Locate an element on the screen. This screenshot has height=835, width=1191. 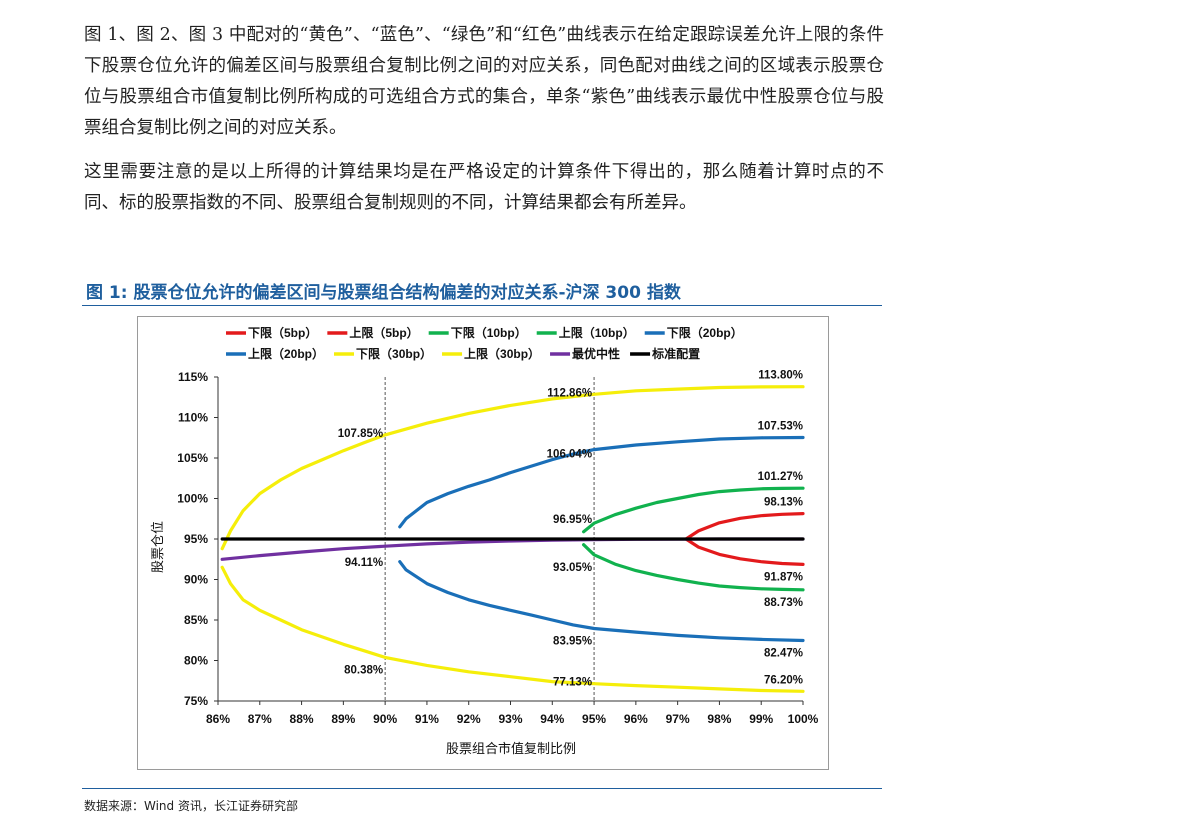
x-tick-label: 86% is located at coordinates (218, 719).